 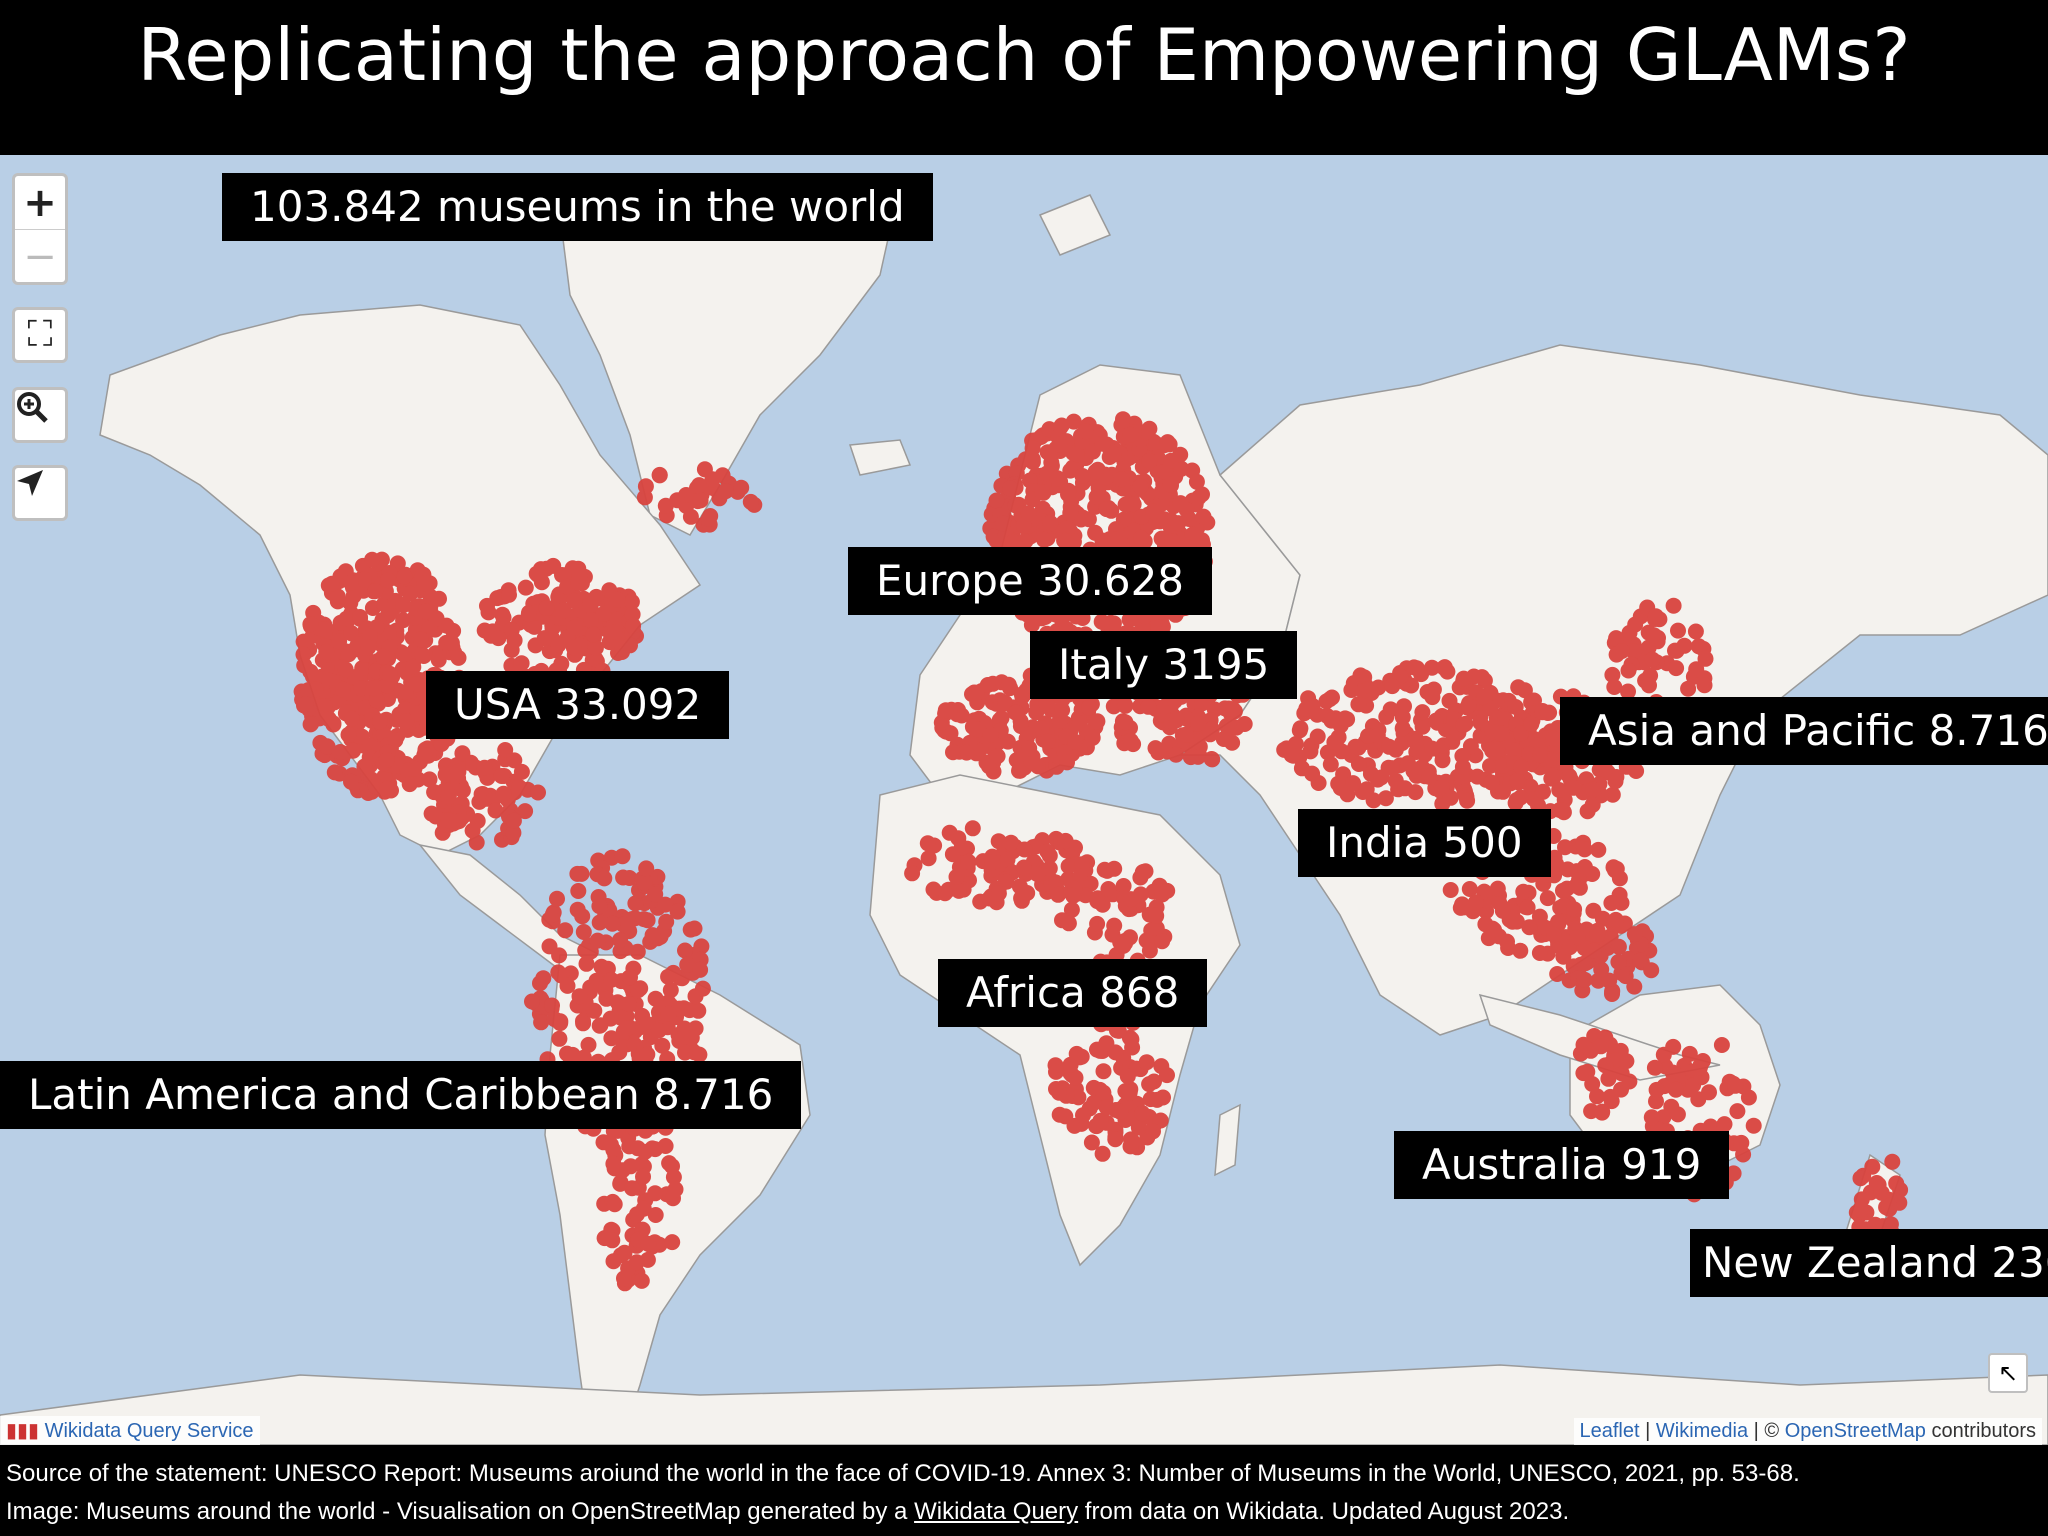 What do you see at coordinates (2008, 1373) in the screenshot?
I see `collapse-button: ↖` at bounding box center [2008, 1373].